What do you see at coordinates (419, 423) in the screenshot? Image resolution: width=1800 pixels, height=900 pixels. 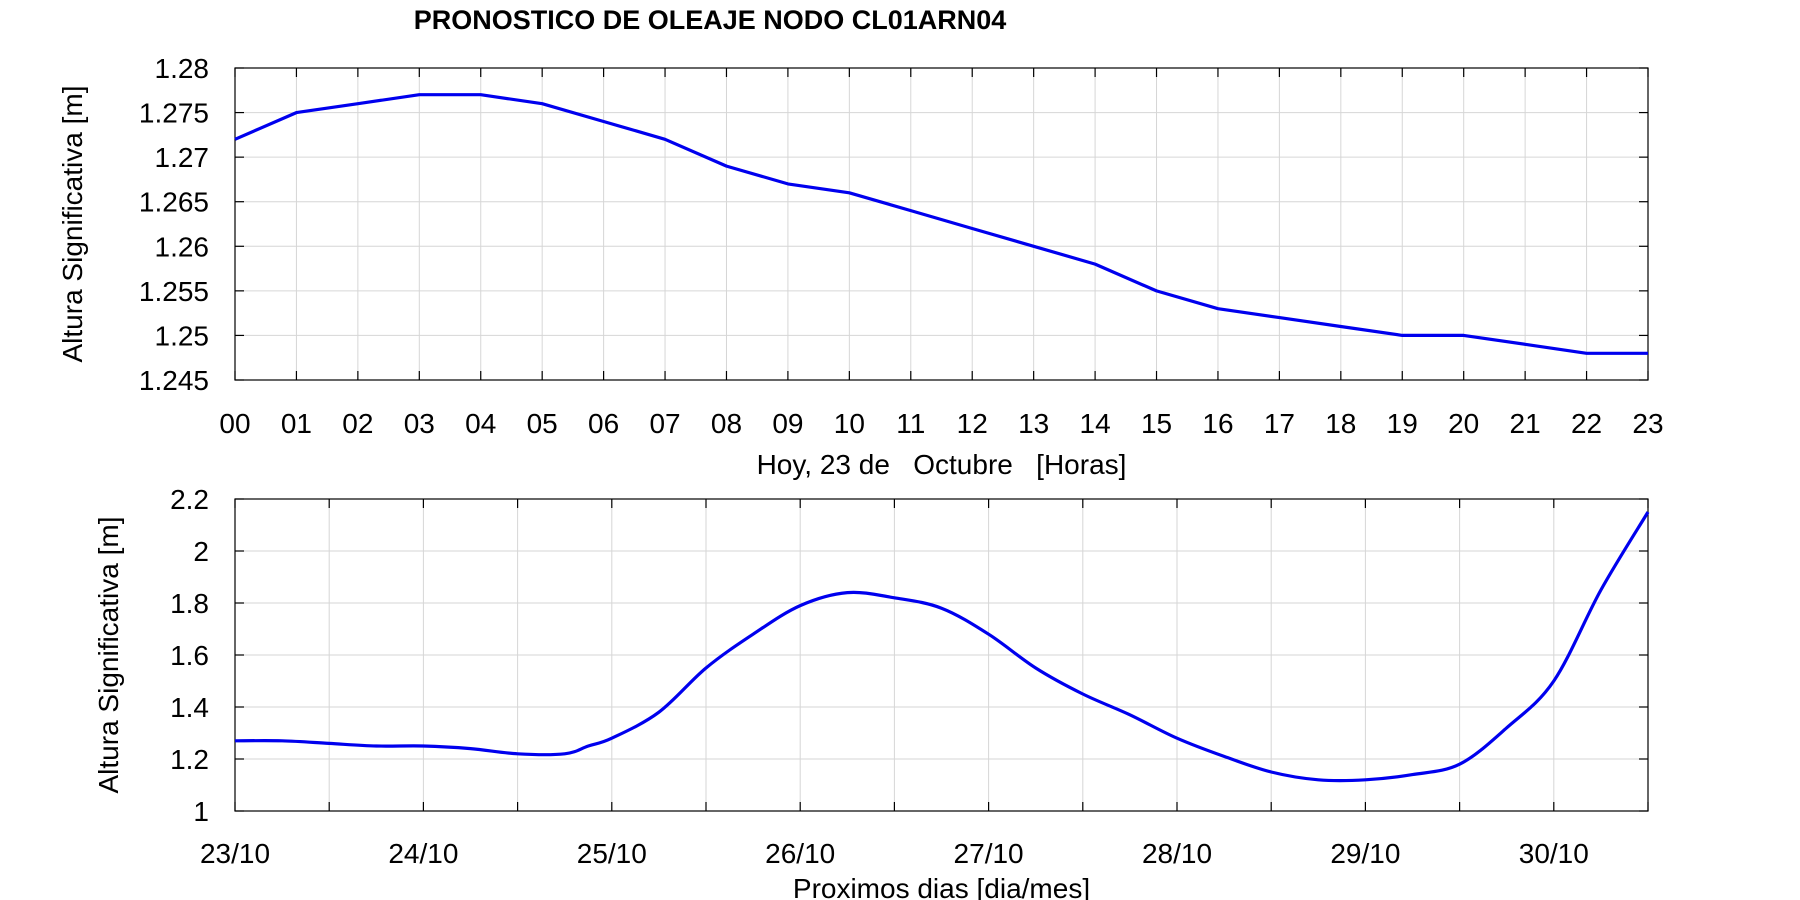 I see `x-tick-label: 03` at bounding box center [419, 423].